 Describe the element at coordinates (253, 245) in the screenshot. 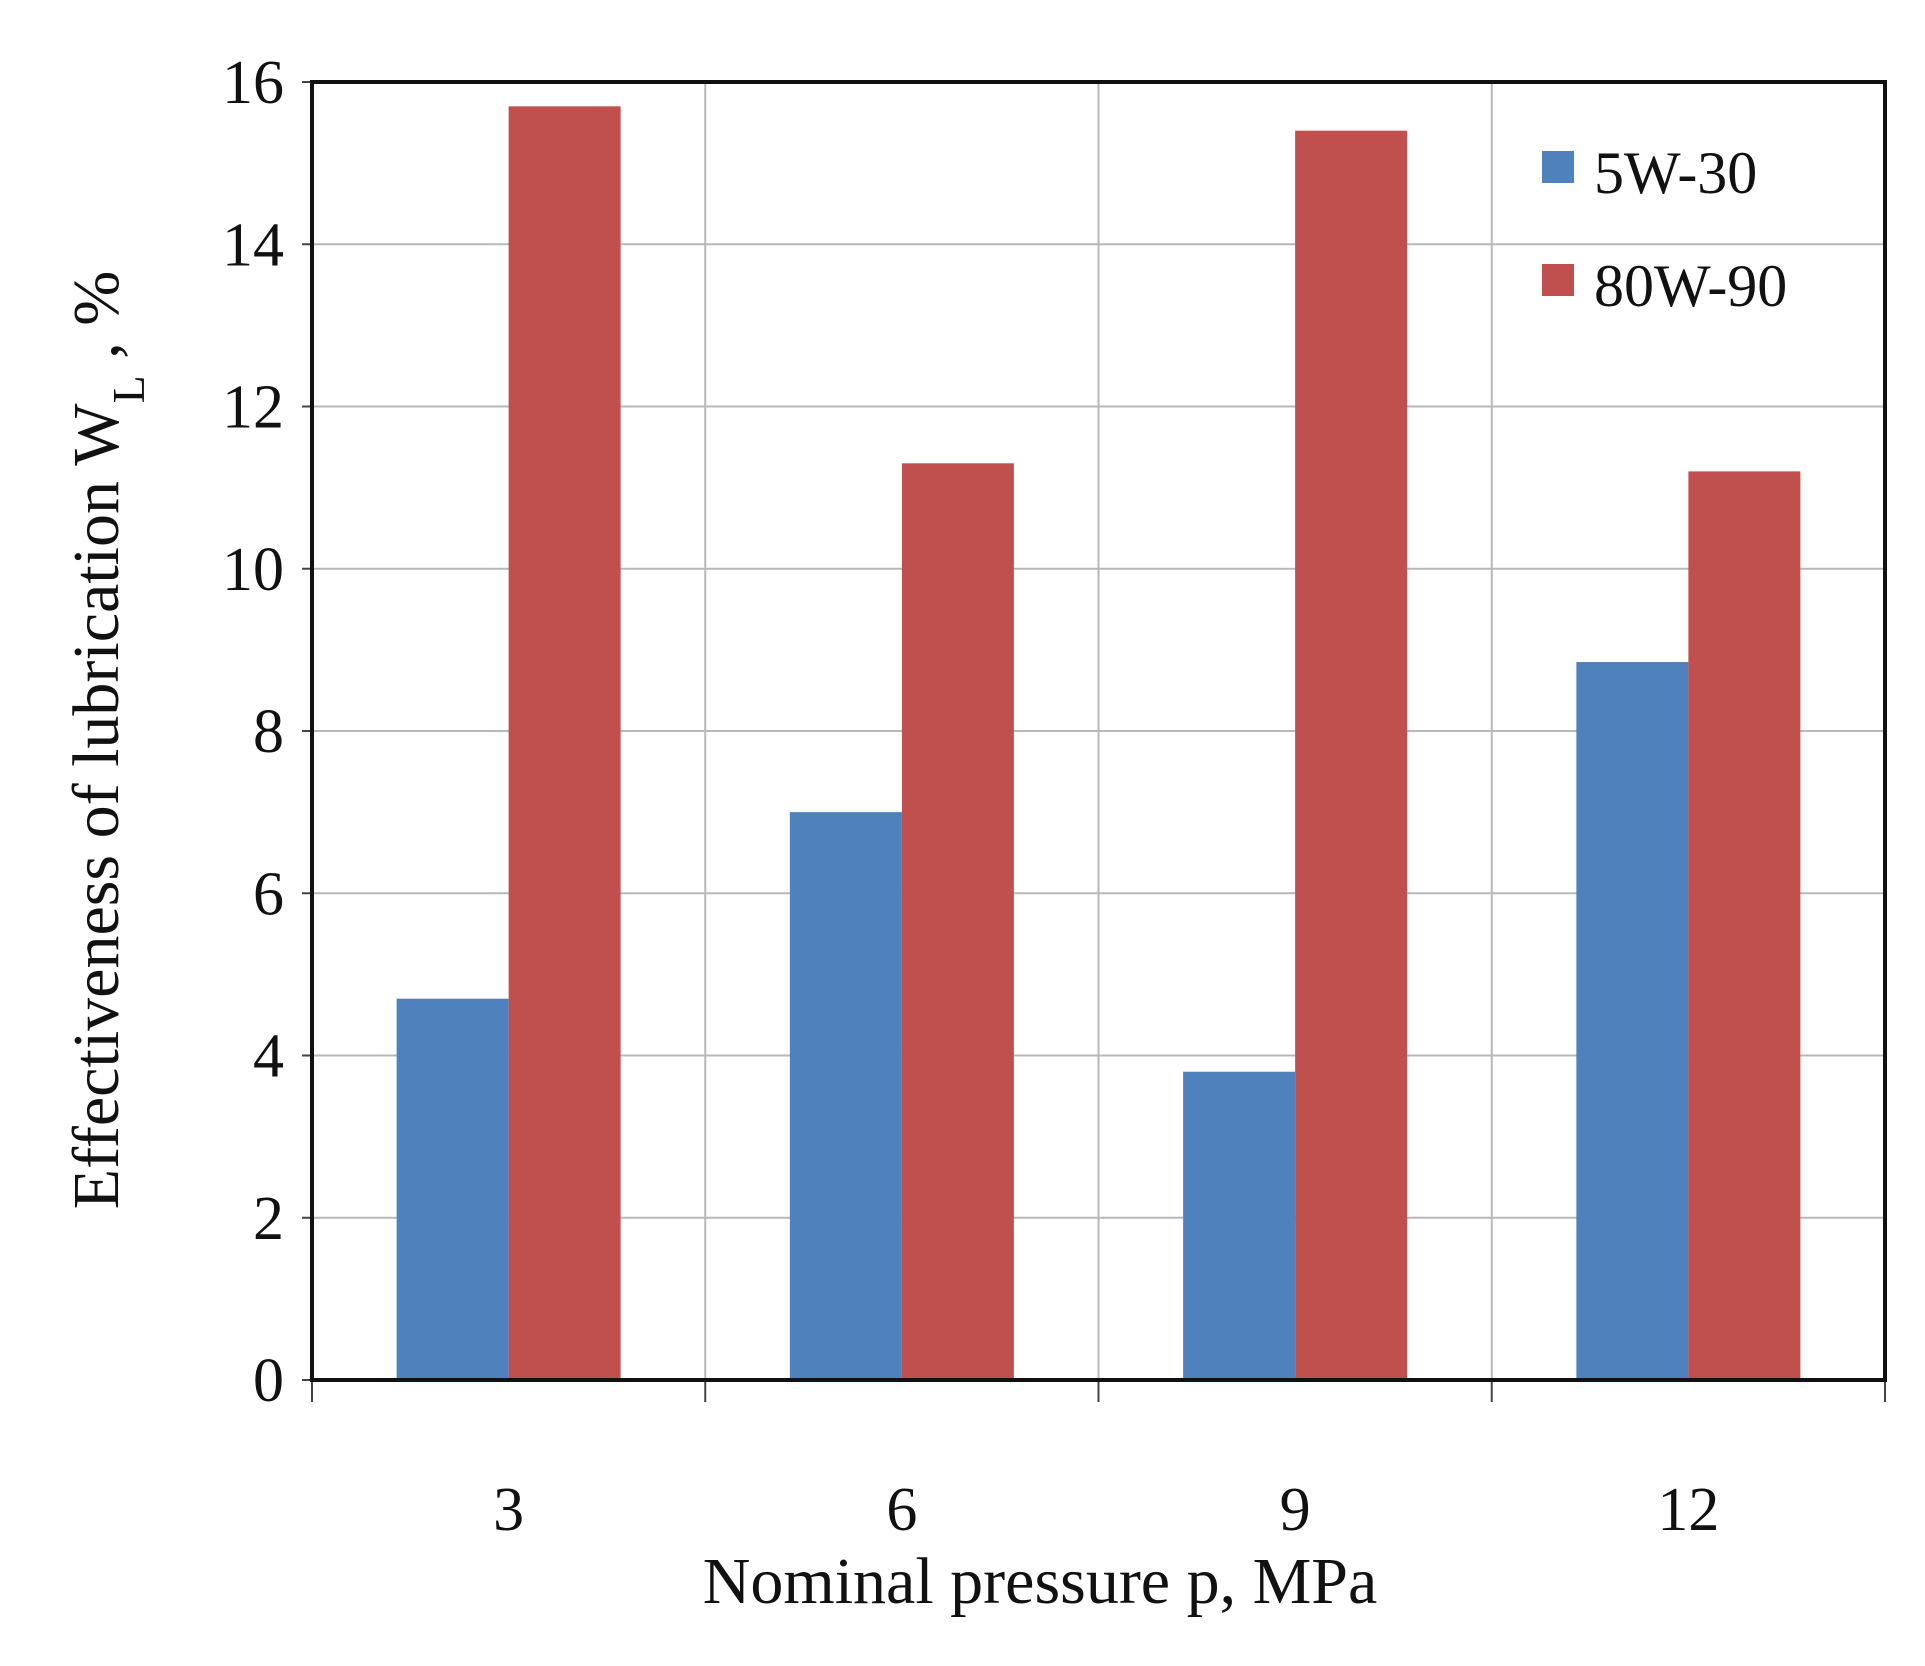

I see `y-tick-label: 14` at that location.